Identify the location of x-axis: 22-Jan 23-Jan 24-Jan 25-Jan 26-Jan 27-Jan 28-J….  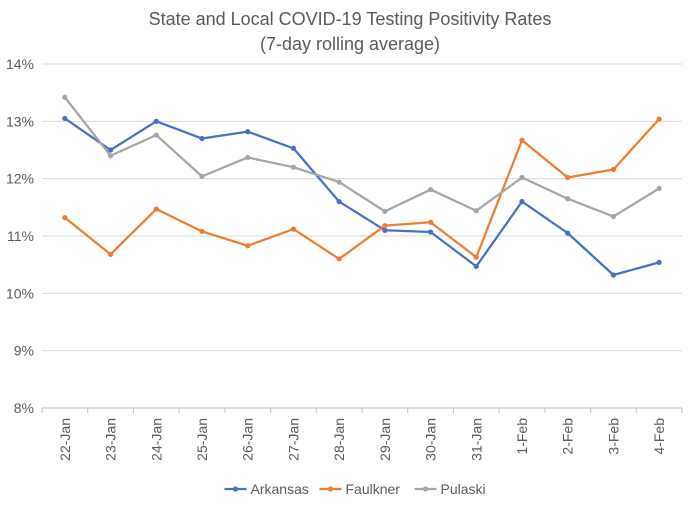
(362, 434).